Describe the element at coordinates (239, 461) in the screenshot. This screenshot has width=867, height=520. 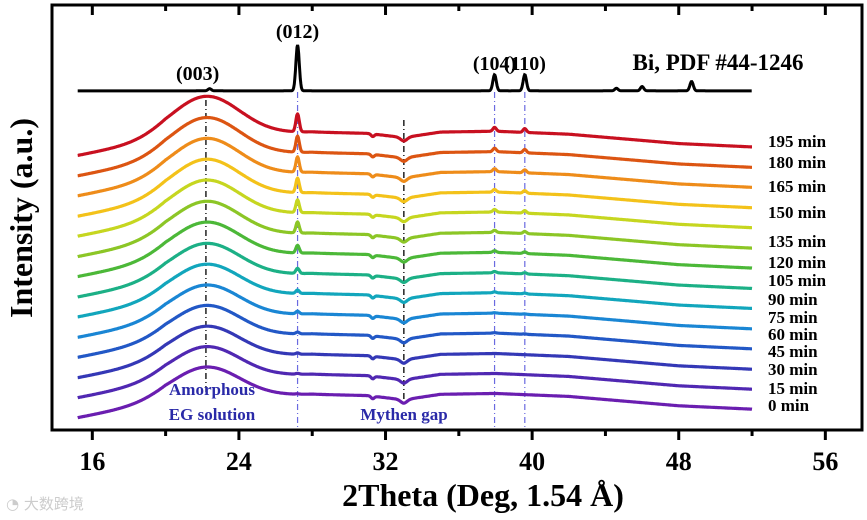
I see `x-tick-label: 24` at that location.